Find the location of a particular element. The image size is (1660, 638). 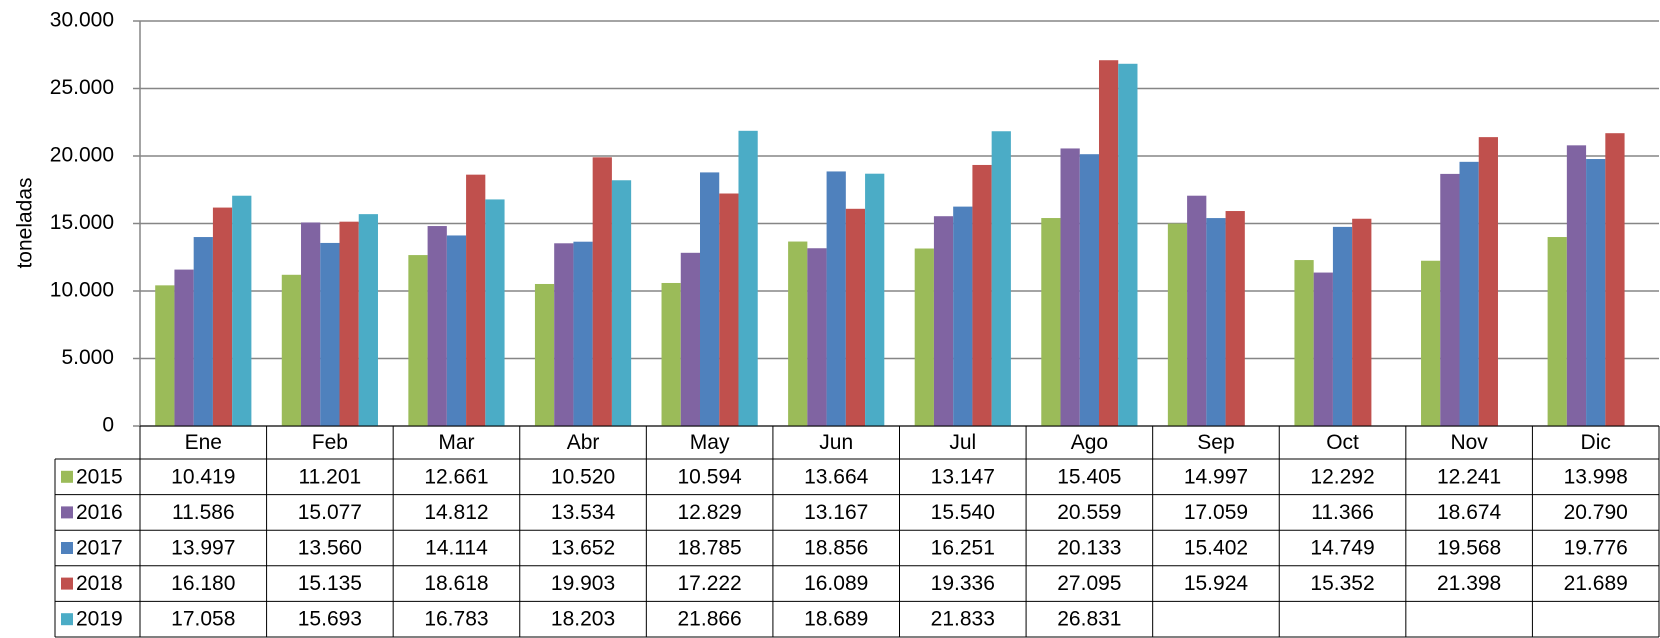

table-value: 18.785 is located at coordinates (710, 548).